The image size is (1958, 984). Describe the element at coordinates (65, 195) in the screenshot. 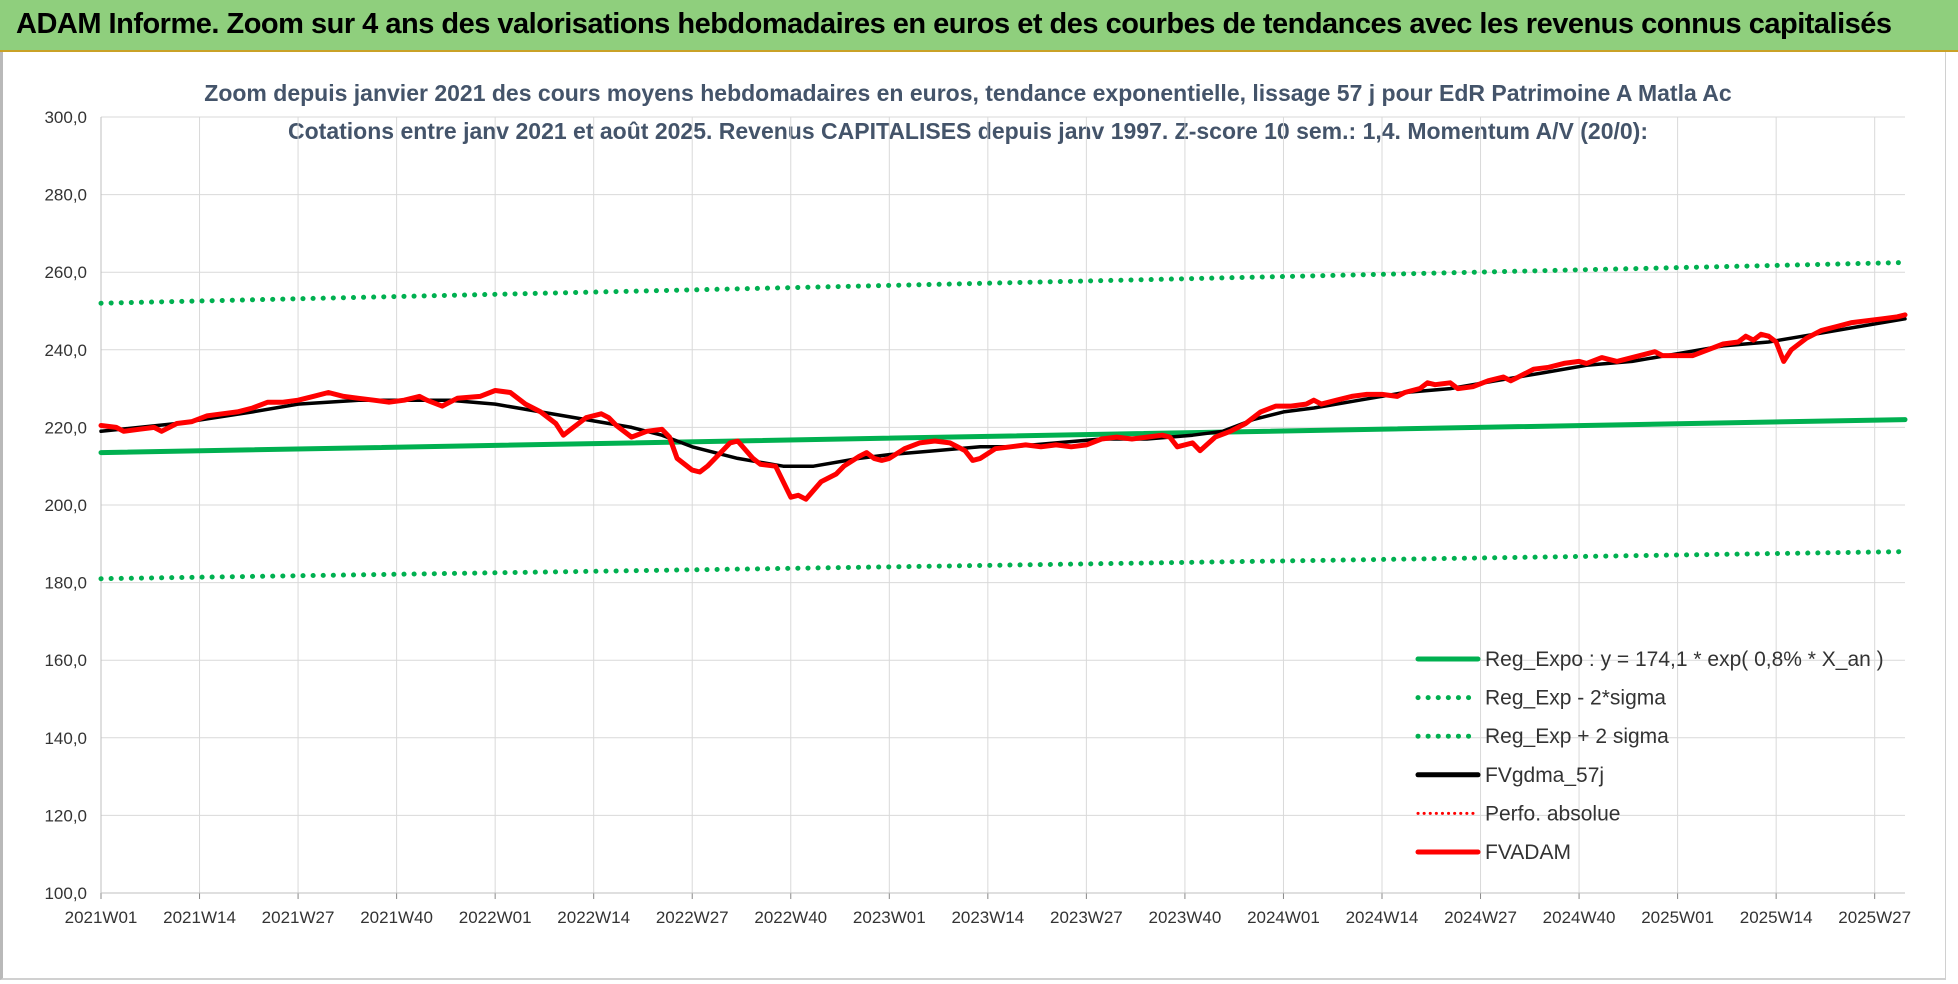

I see `y-tick-label: 280,0` at that location.